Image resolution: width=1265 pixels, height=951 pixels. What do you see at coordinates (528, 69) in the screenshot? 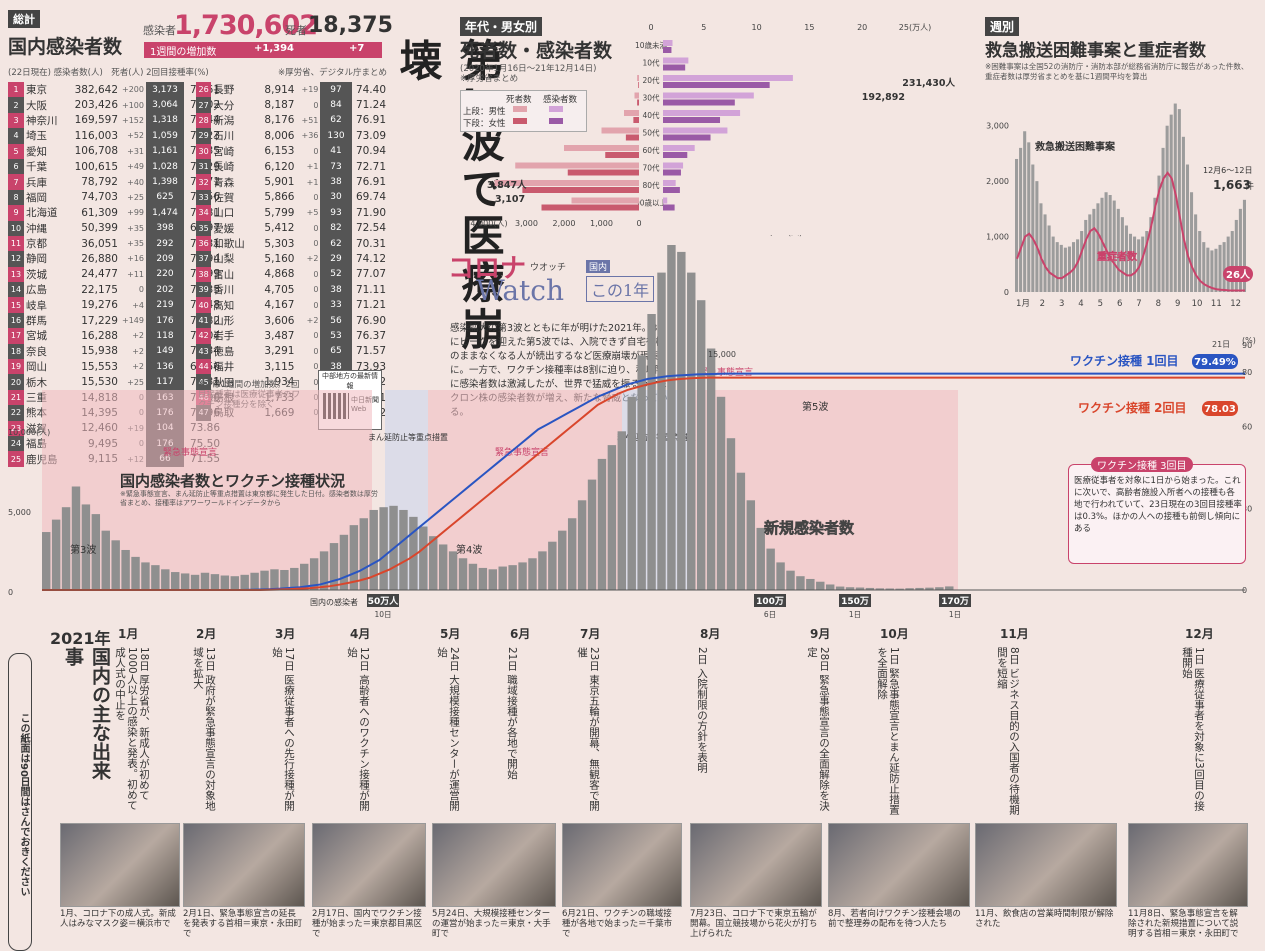
I see `age-chart-period: (2020年1月16日～21年12月14日)` at bounding box center [528, 69].